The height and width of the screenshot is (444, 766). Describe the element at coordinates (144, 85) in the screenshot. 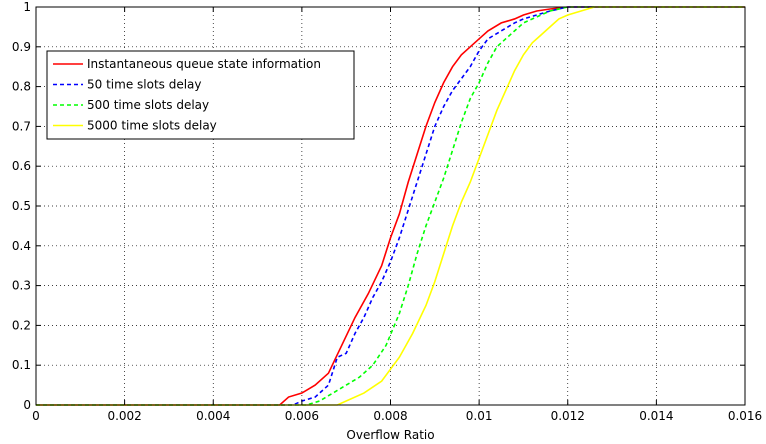

I see `legend-label-2: 50 time slots delay` at that location.